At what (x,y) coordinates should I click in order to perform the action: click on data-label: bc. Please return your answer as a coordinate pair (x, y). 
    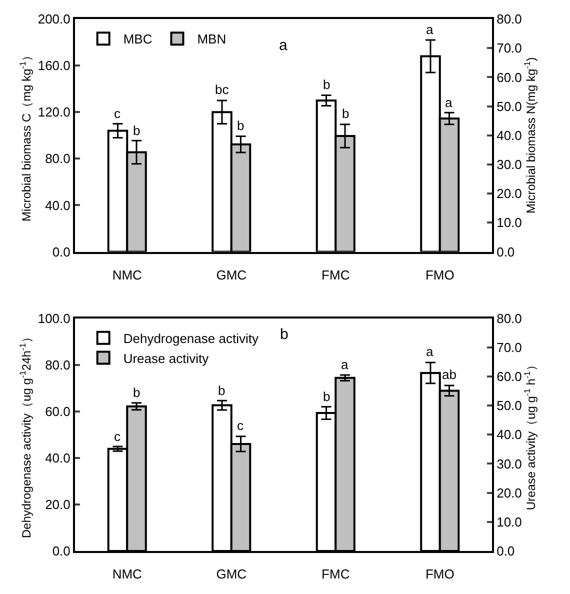
    Looking at the image, I should click on (222, 89).